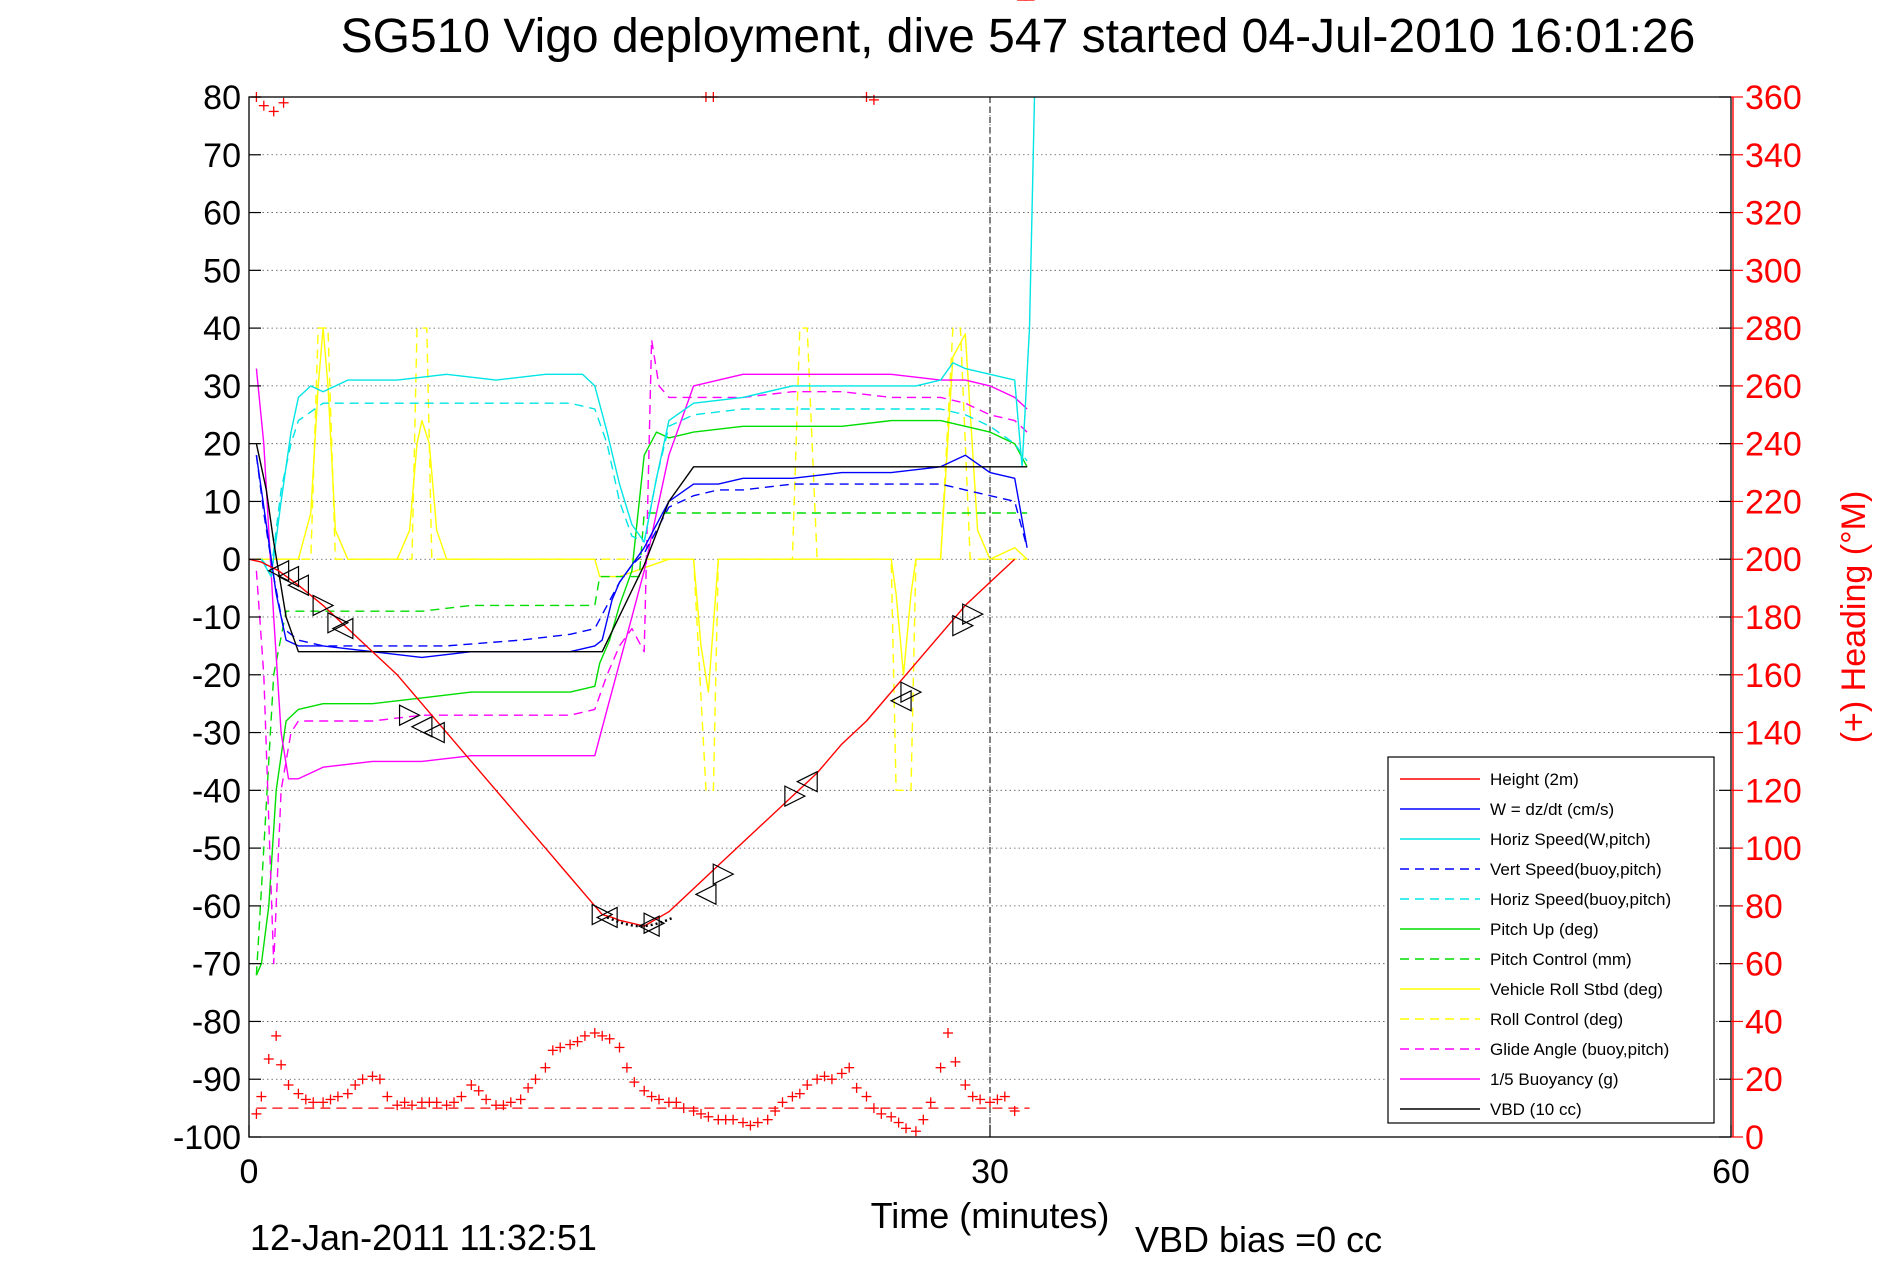  Describe the element at coordinates (1754, 1138) in the screenshot. I see `right-tick-label: 0` at that location.